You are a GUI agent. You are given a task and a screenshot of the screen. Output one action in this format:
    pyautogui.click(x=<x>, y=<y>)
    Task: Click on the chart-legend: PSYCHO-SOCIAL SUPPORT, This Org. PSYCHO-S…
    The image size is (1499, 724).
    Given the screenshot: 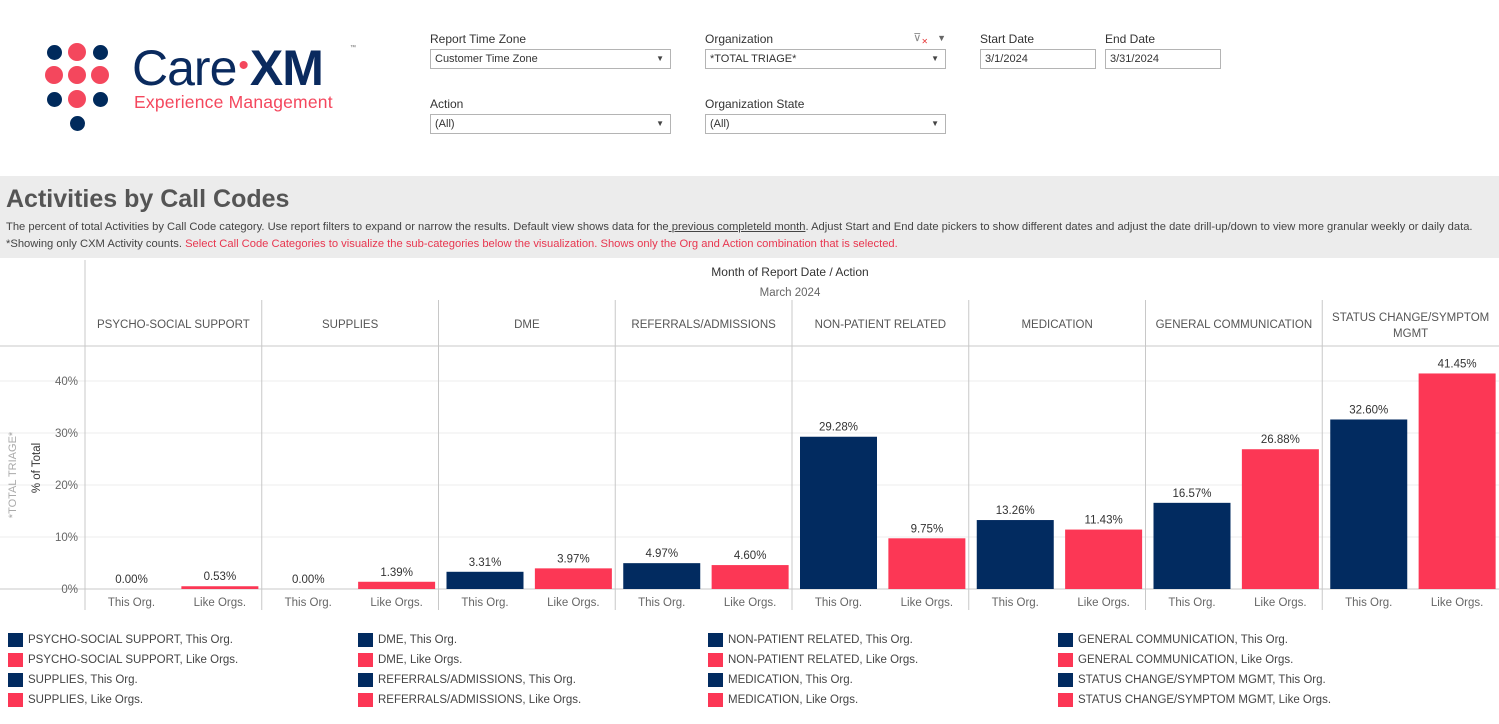 What is the action you would take?
    pyautogui.click(x=749, y=675)
    